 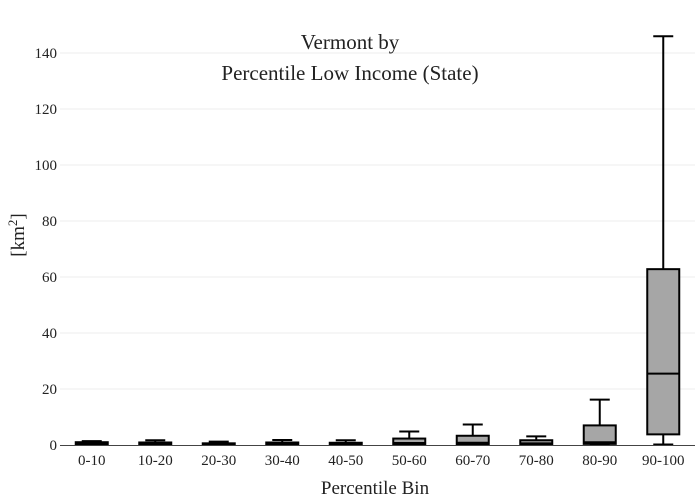 What do you see at coordinates (350, 42) in the screenshot?
I see `chart-title-line-1: Vermont by` at bounding box center [350, 42].